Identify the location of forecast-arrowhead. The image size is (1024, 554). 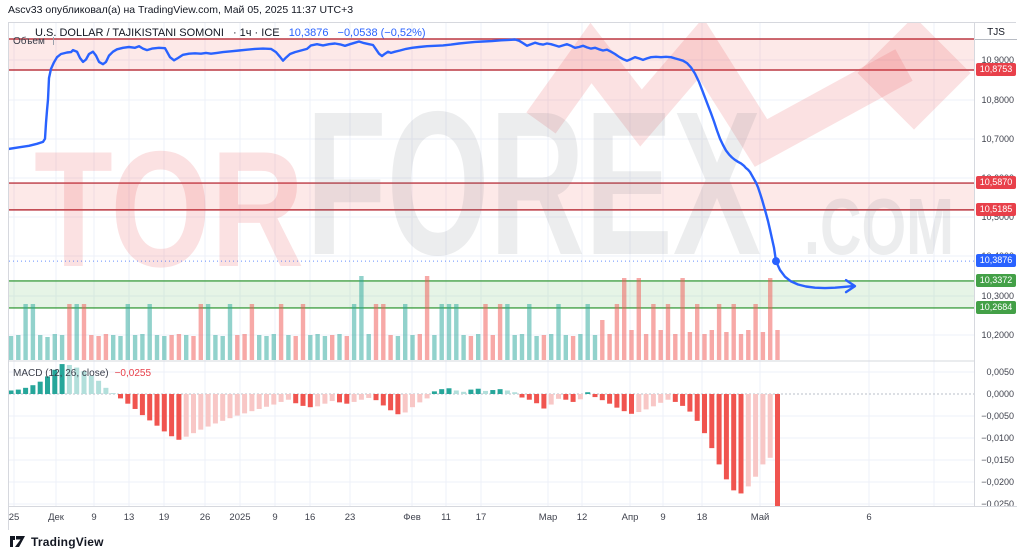
(850, 286).